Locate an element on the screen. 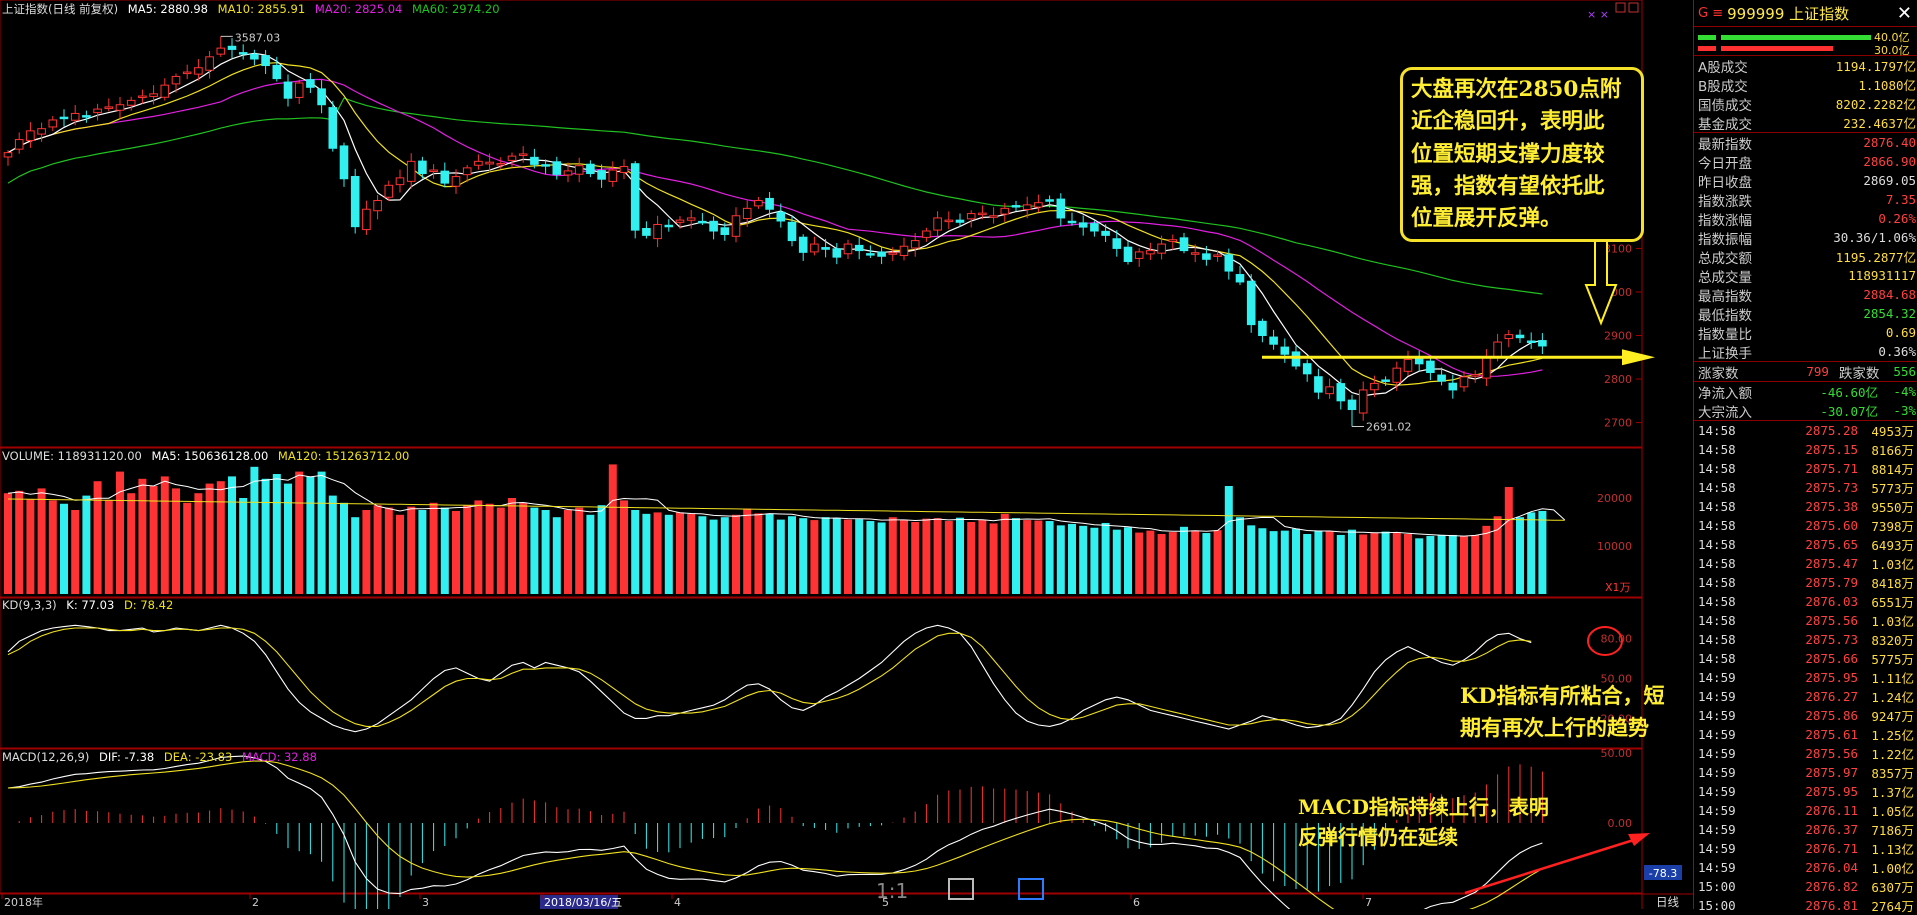 This screenshot has width=1917, height=915. tick-row: 14:59 2875.95 1.11亿 is located at coordinates (1805, 677).